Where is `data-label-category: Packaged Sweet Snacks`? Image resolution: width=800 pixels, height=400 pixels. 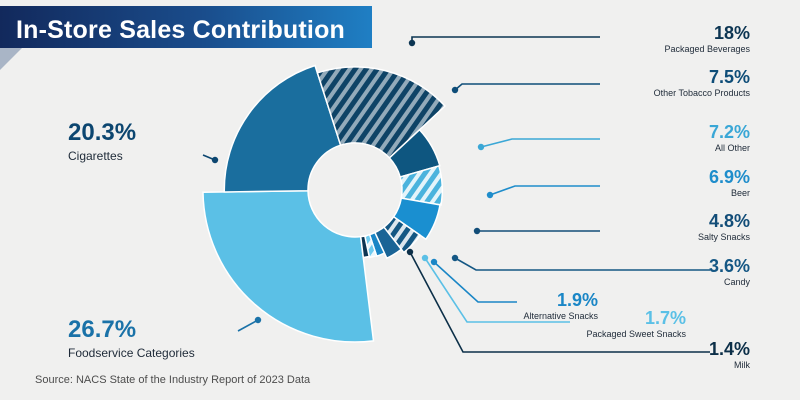 data-label-category: Packaged Sweet Snacks is located at coordinates (636, 334).